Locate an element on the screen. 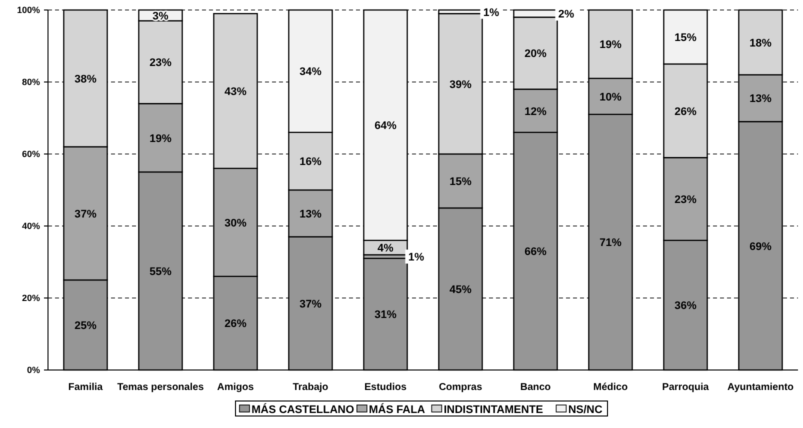  x-tick-label: Banco is located at coordinates (535, 387).